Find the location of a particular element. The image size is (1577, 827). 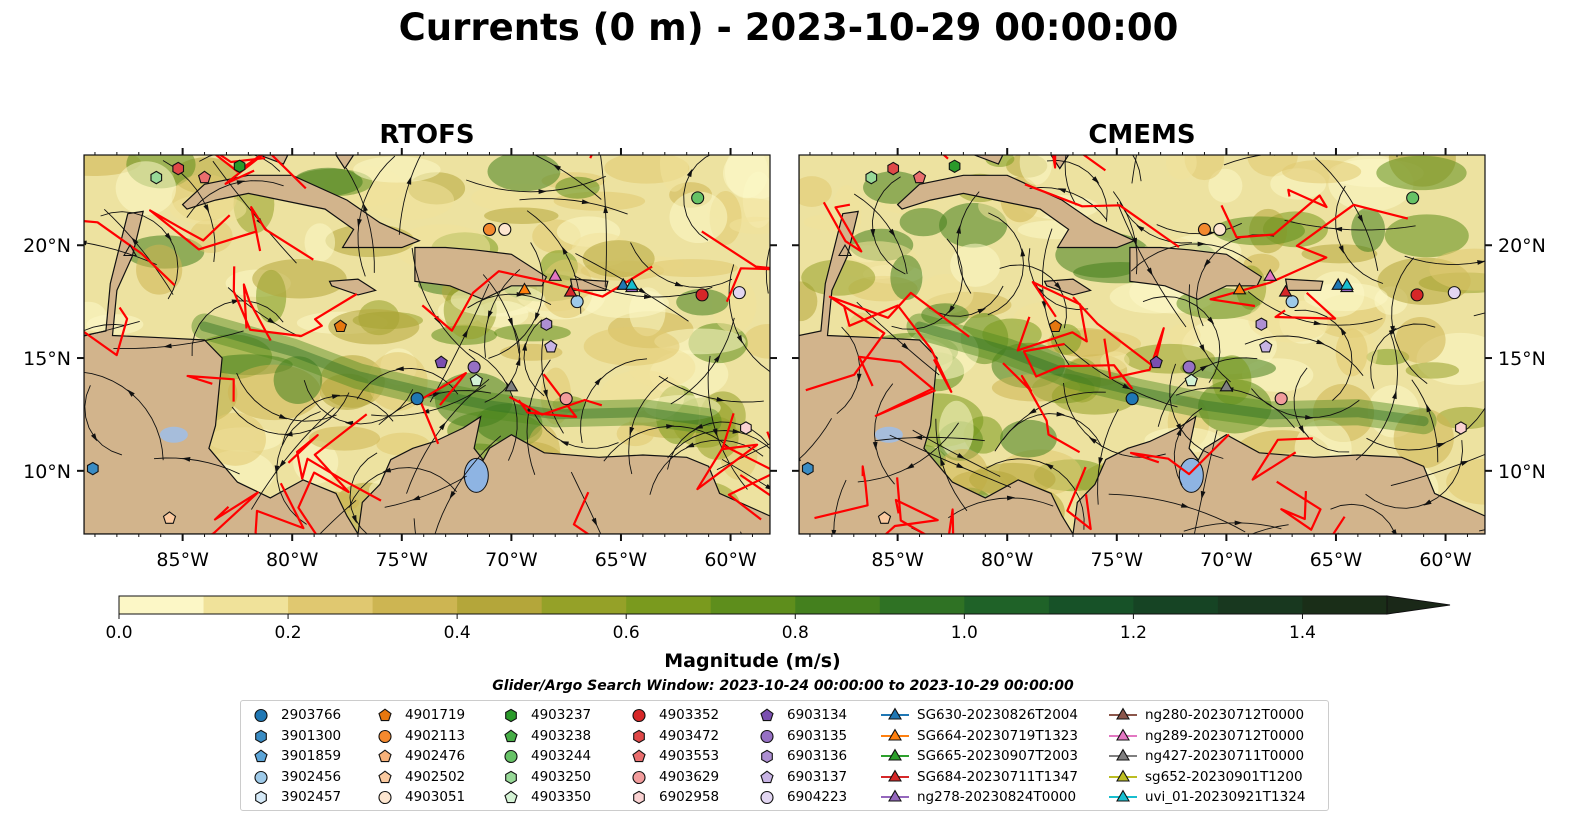

legend-label: SG665-20230907T2003 is located at coordinates (997, 756).